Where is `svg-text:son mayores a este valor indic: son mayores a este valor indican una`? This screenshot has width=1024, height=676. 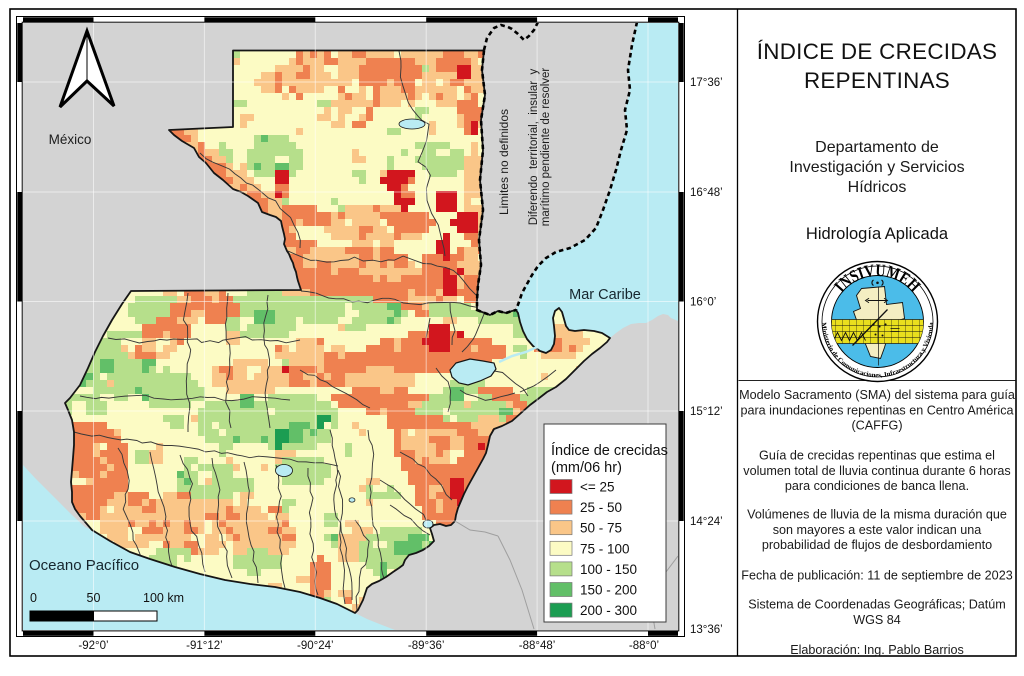 svg-text:son mayores a este valor indic: son mayores a este valor indican una is located at coordinates (877, 530).